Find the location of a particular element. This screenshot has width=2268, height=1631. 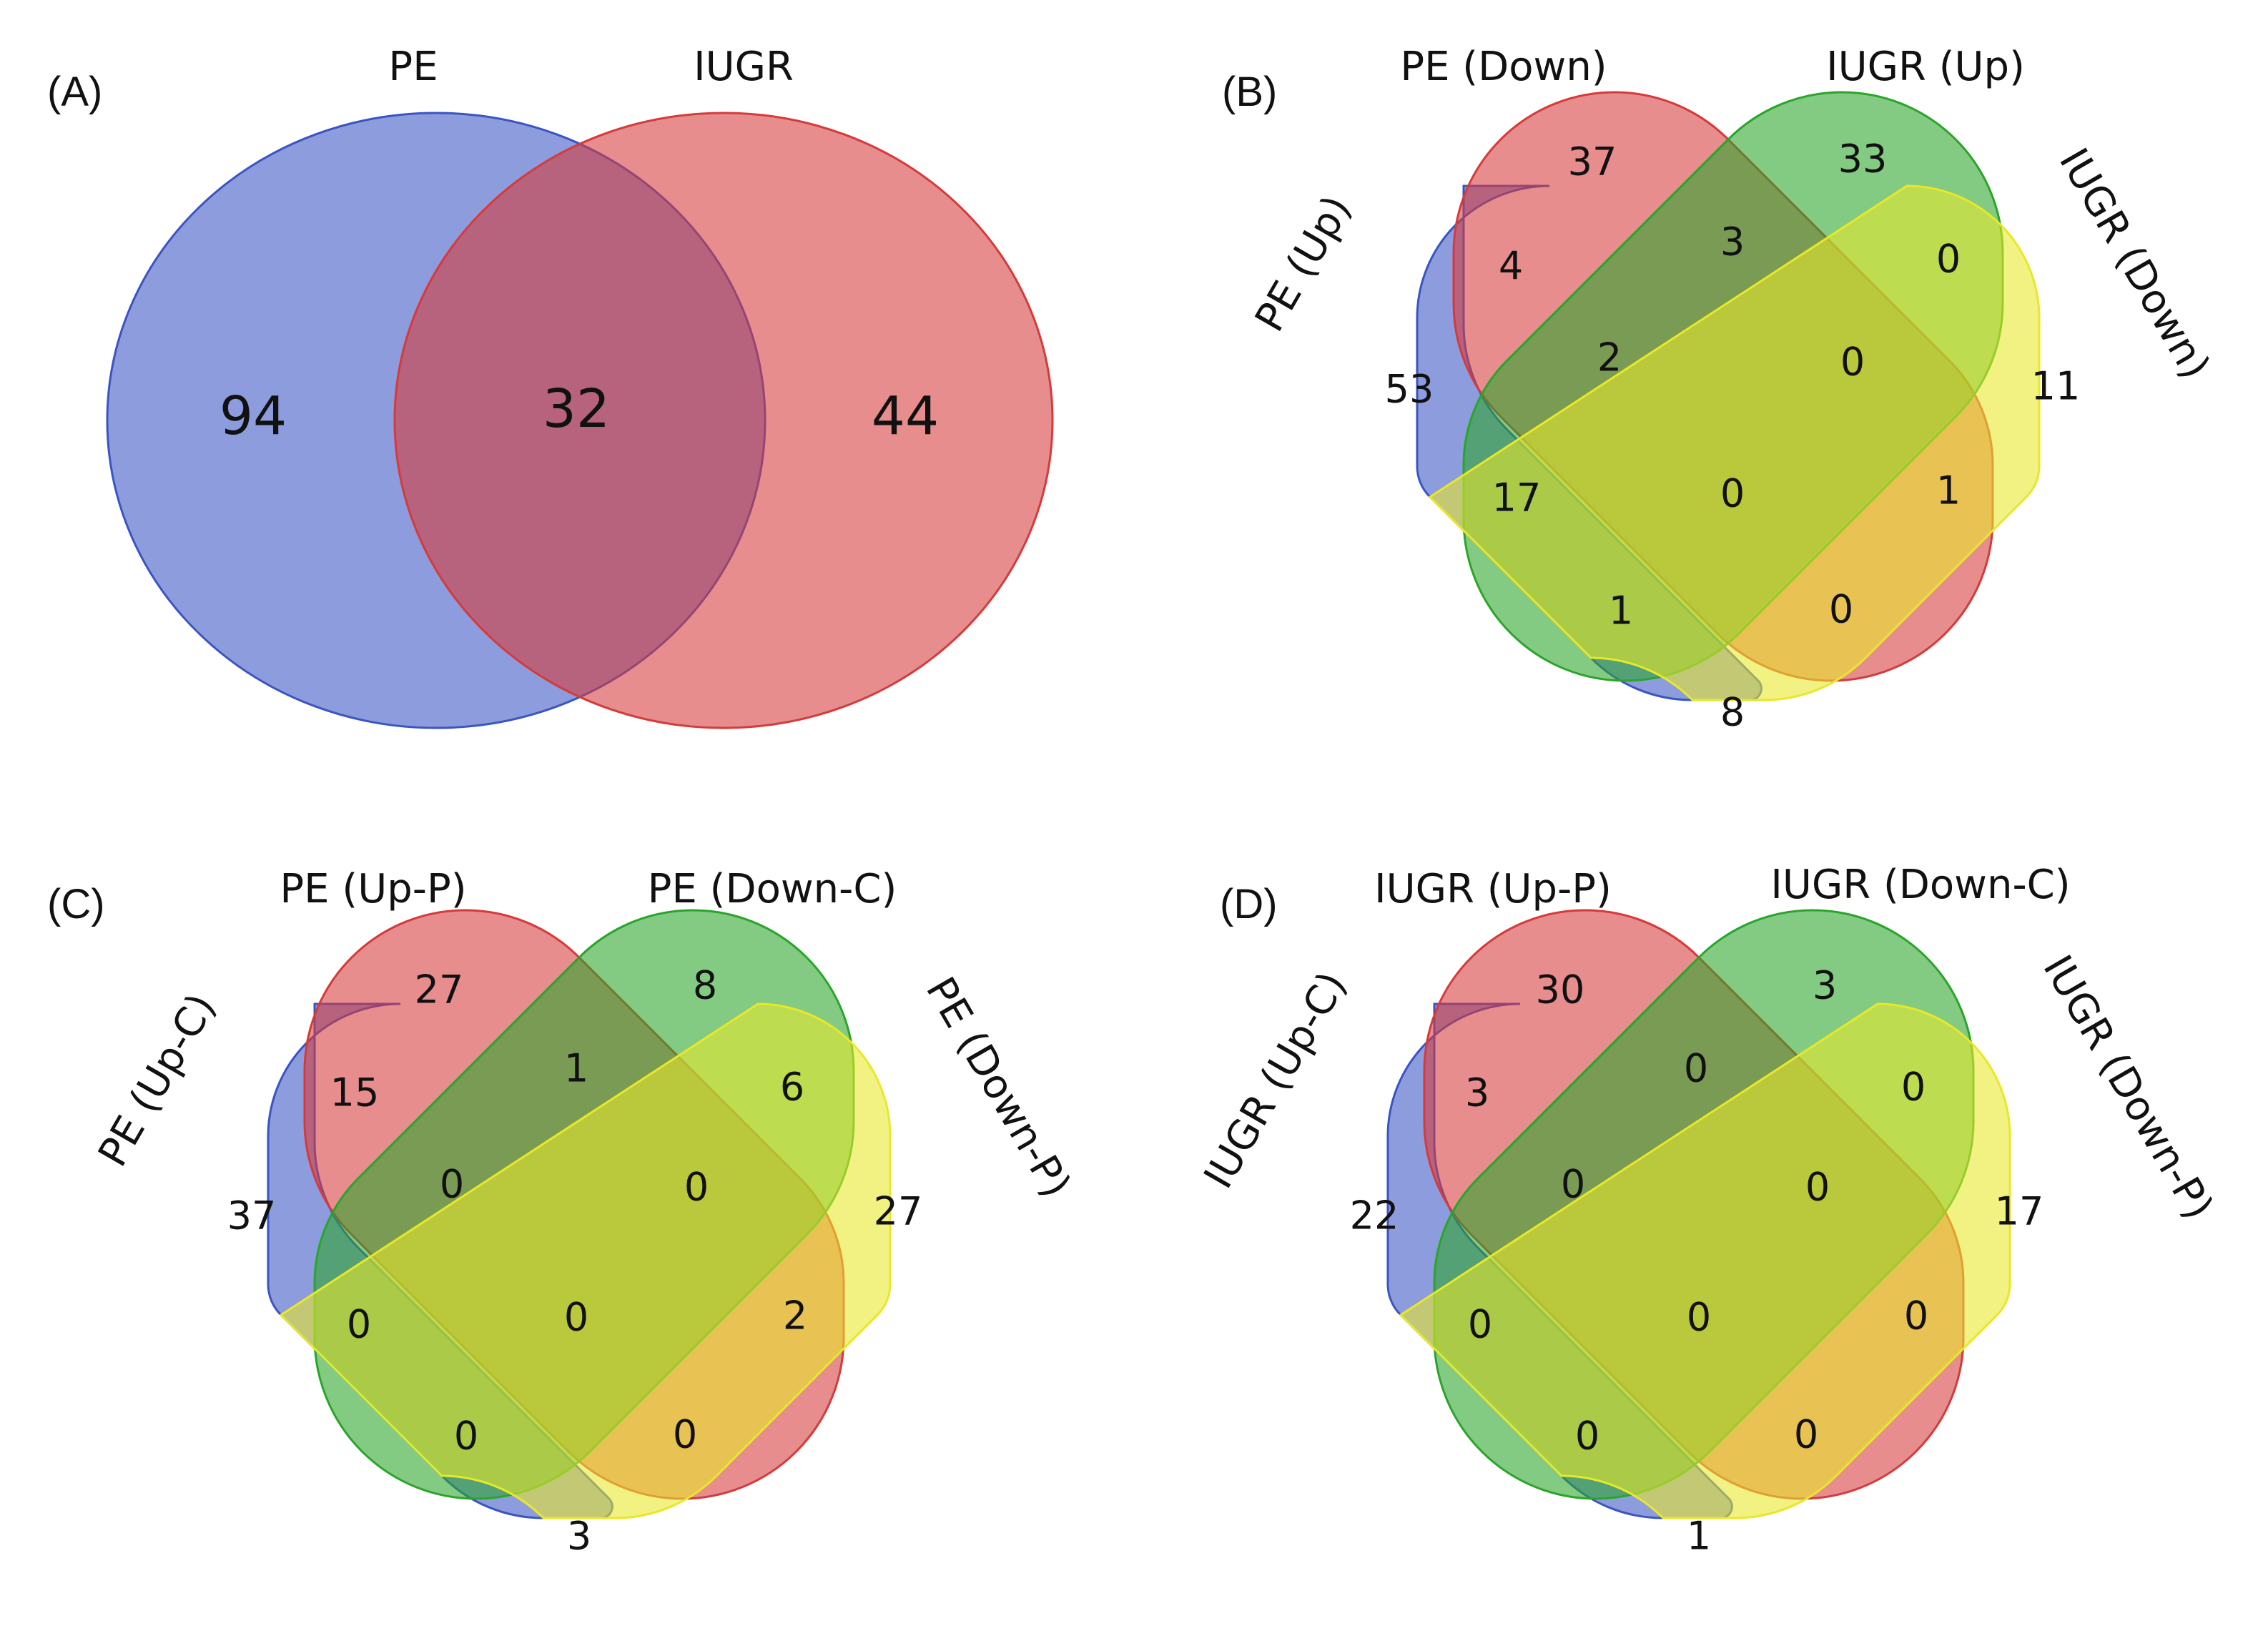

venn-c-count-ab: 15 is located at coordinates (355, 1092).